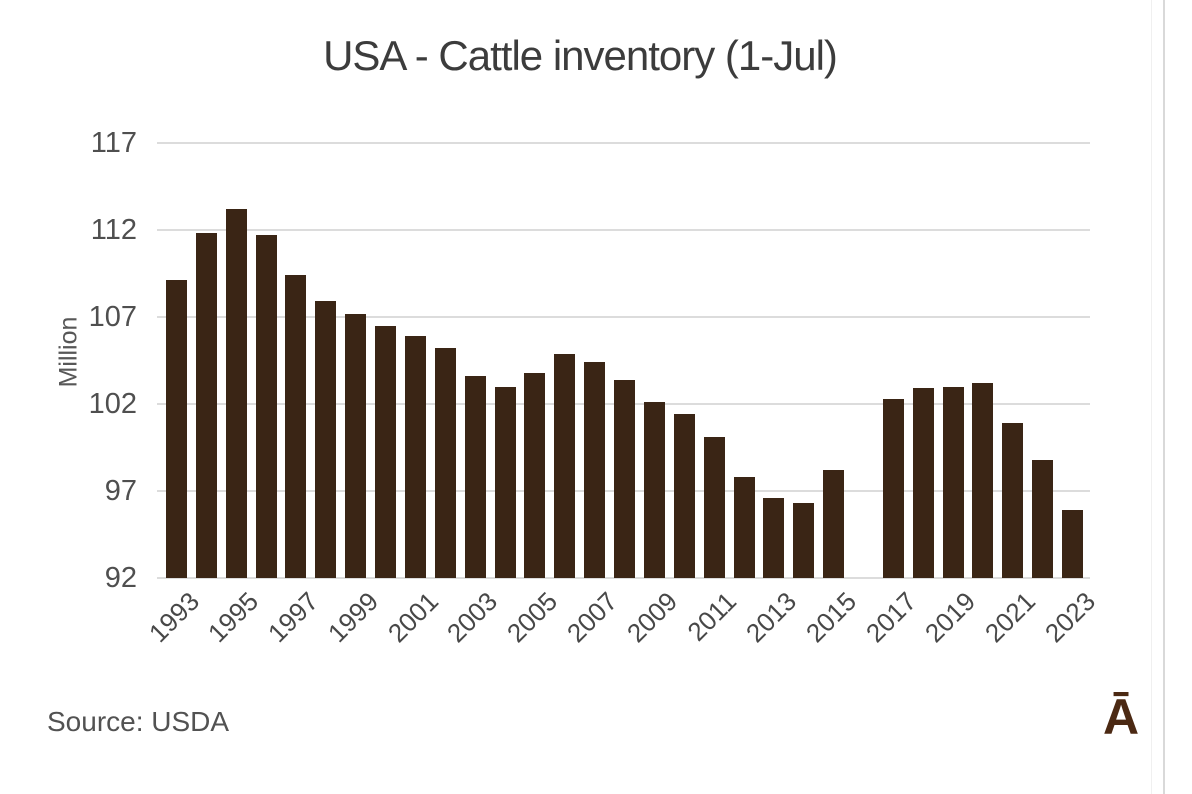 The image size is (1192, 794). What do you see at coordinates (950, 617) in the screenshot?
I see `x-tick-label-2019: 2019` at bounding box center [950, 617].